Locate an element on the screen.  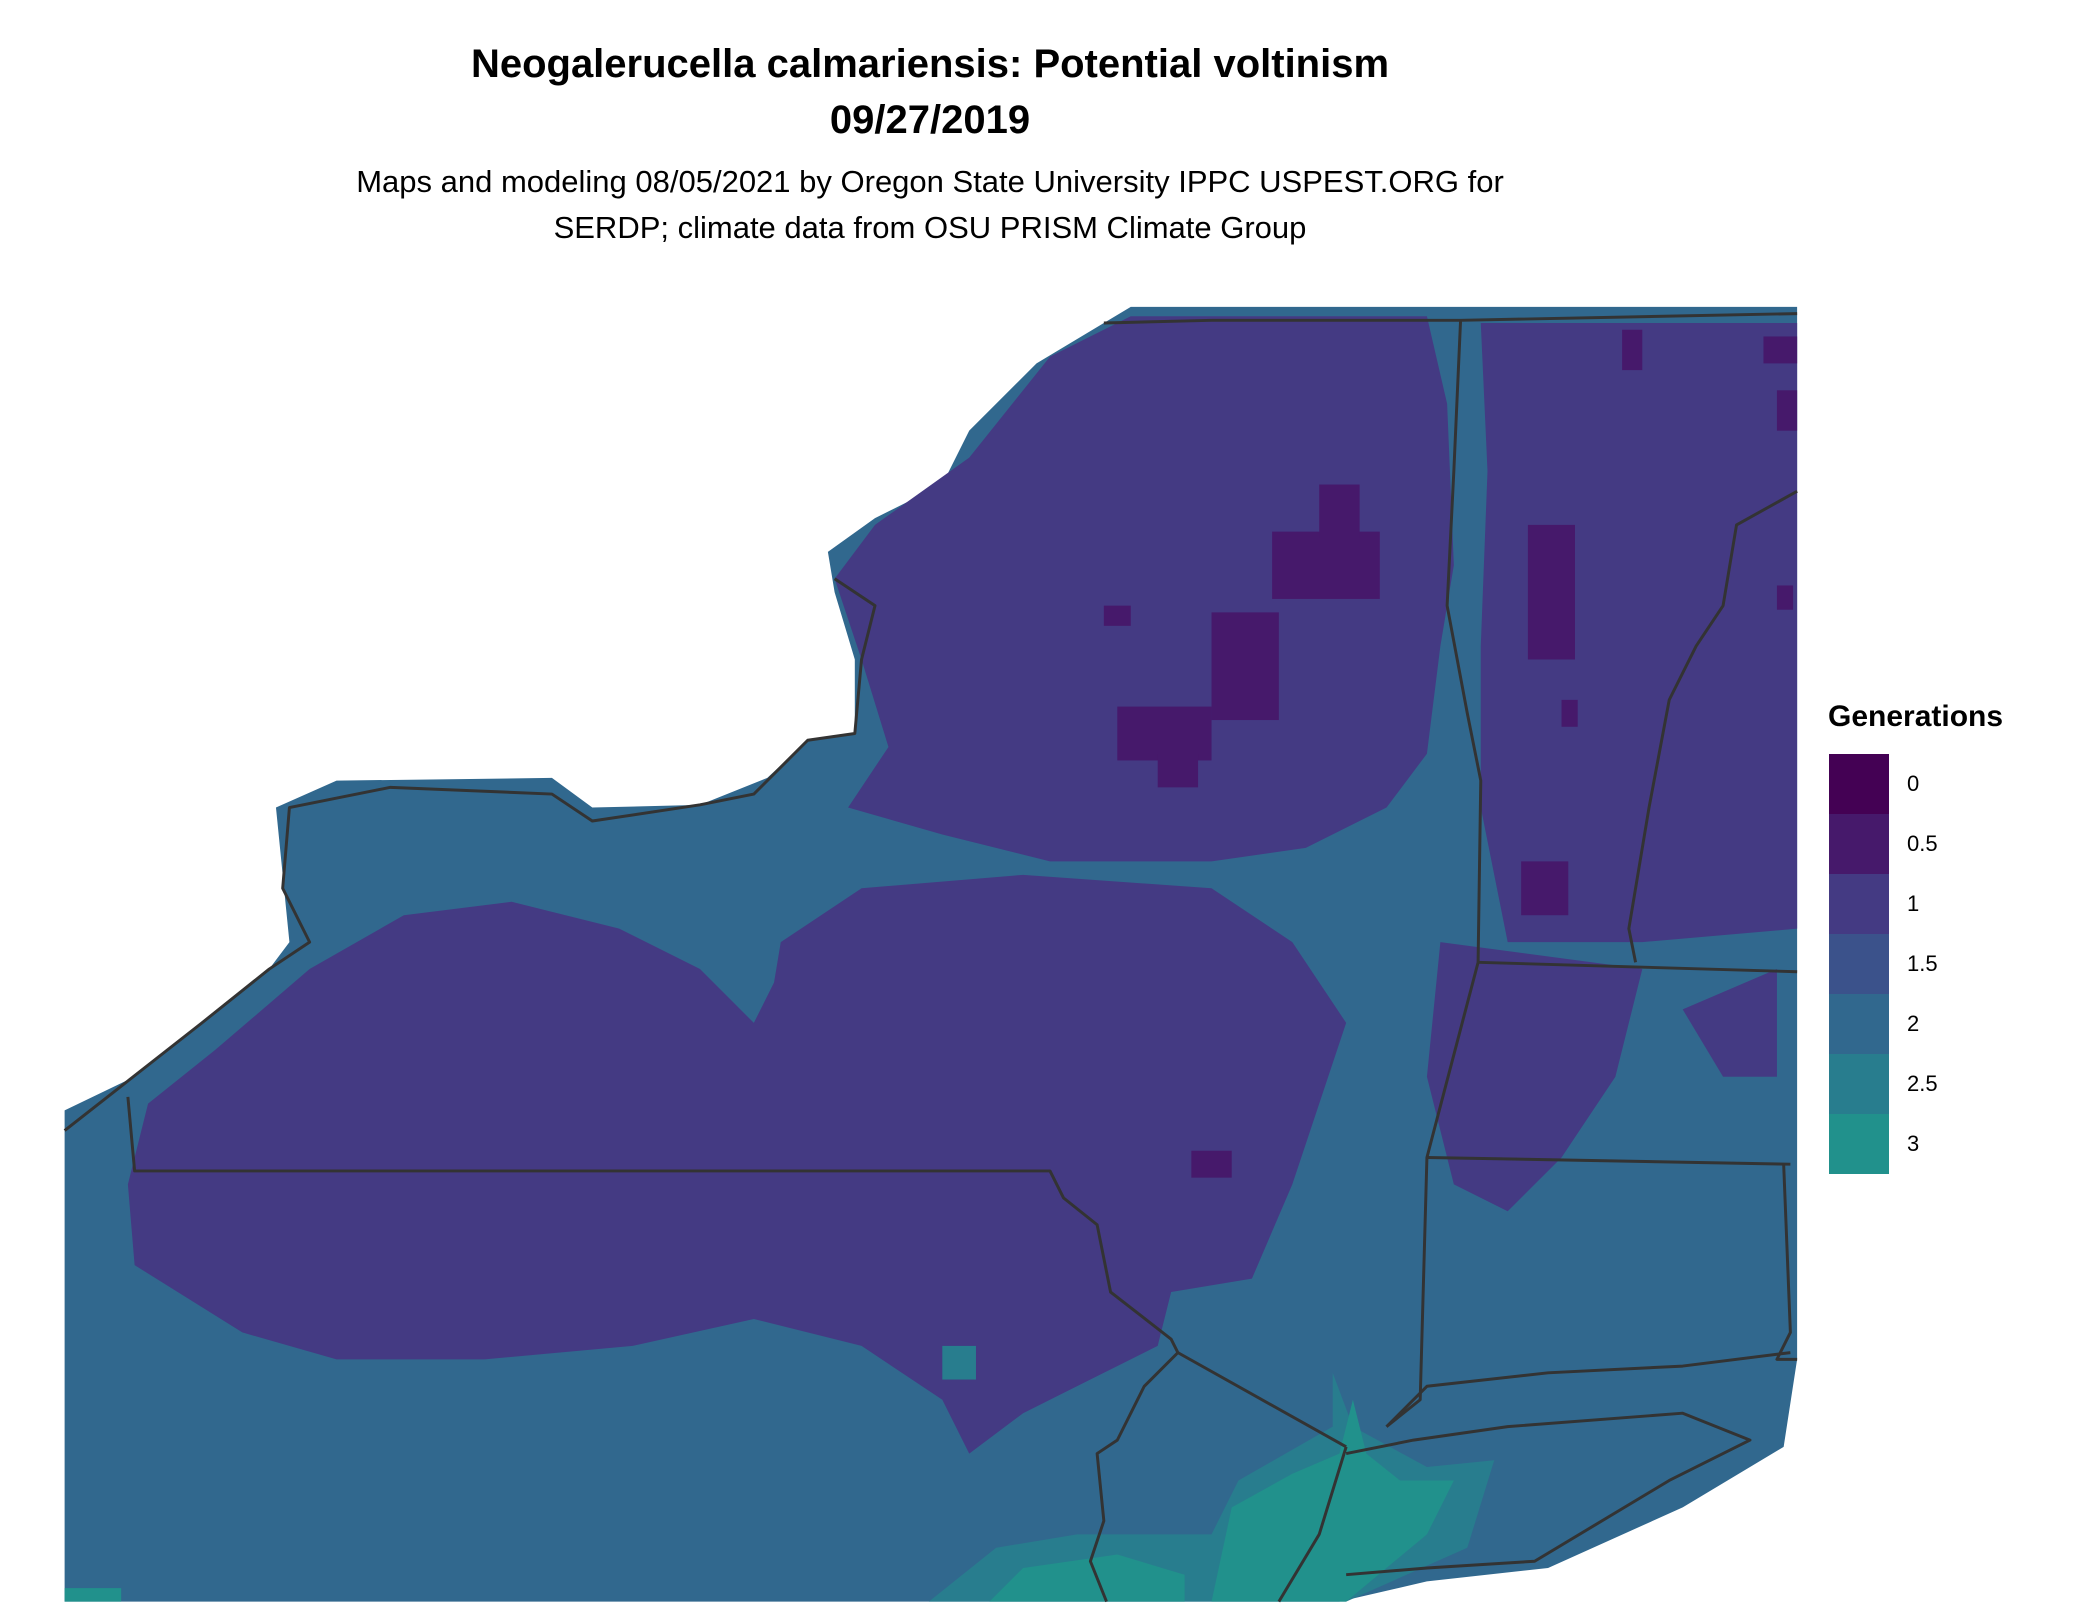
ny-vt-ma-ct-border is located at coordinates (1434, 874).